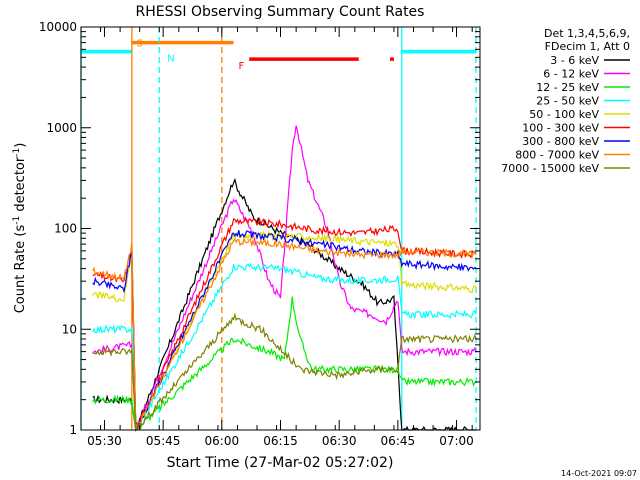 Image resolution: width=640 pixels, height=480 pixels. What do you see at coordinates (557, 155) in the screenshot?
I see `legend-label: 800 - 7000 keV` at bounding box center [557, 155].